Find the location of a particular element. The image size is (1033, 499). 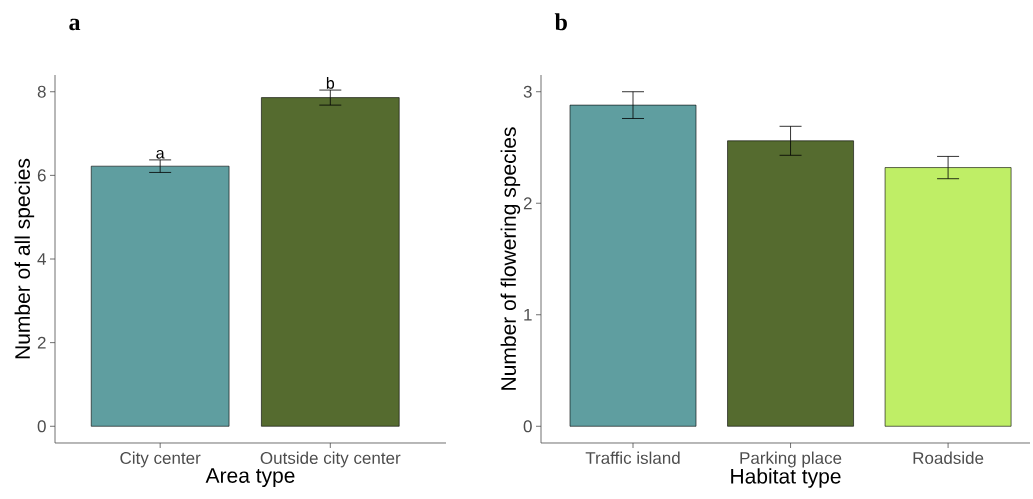

x-axis-title: Habitat type is located at coordinates (786, 478).